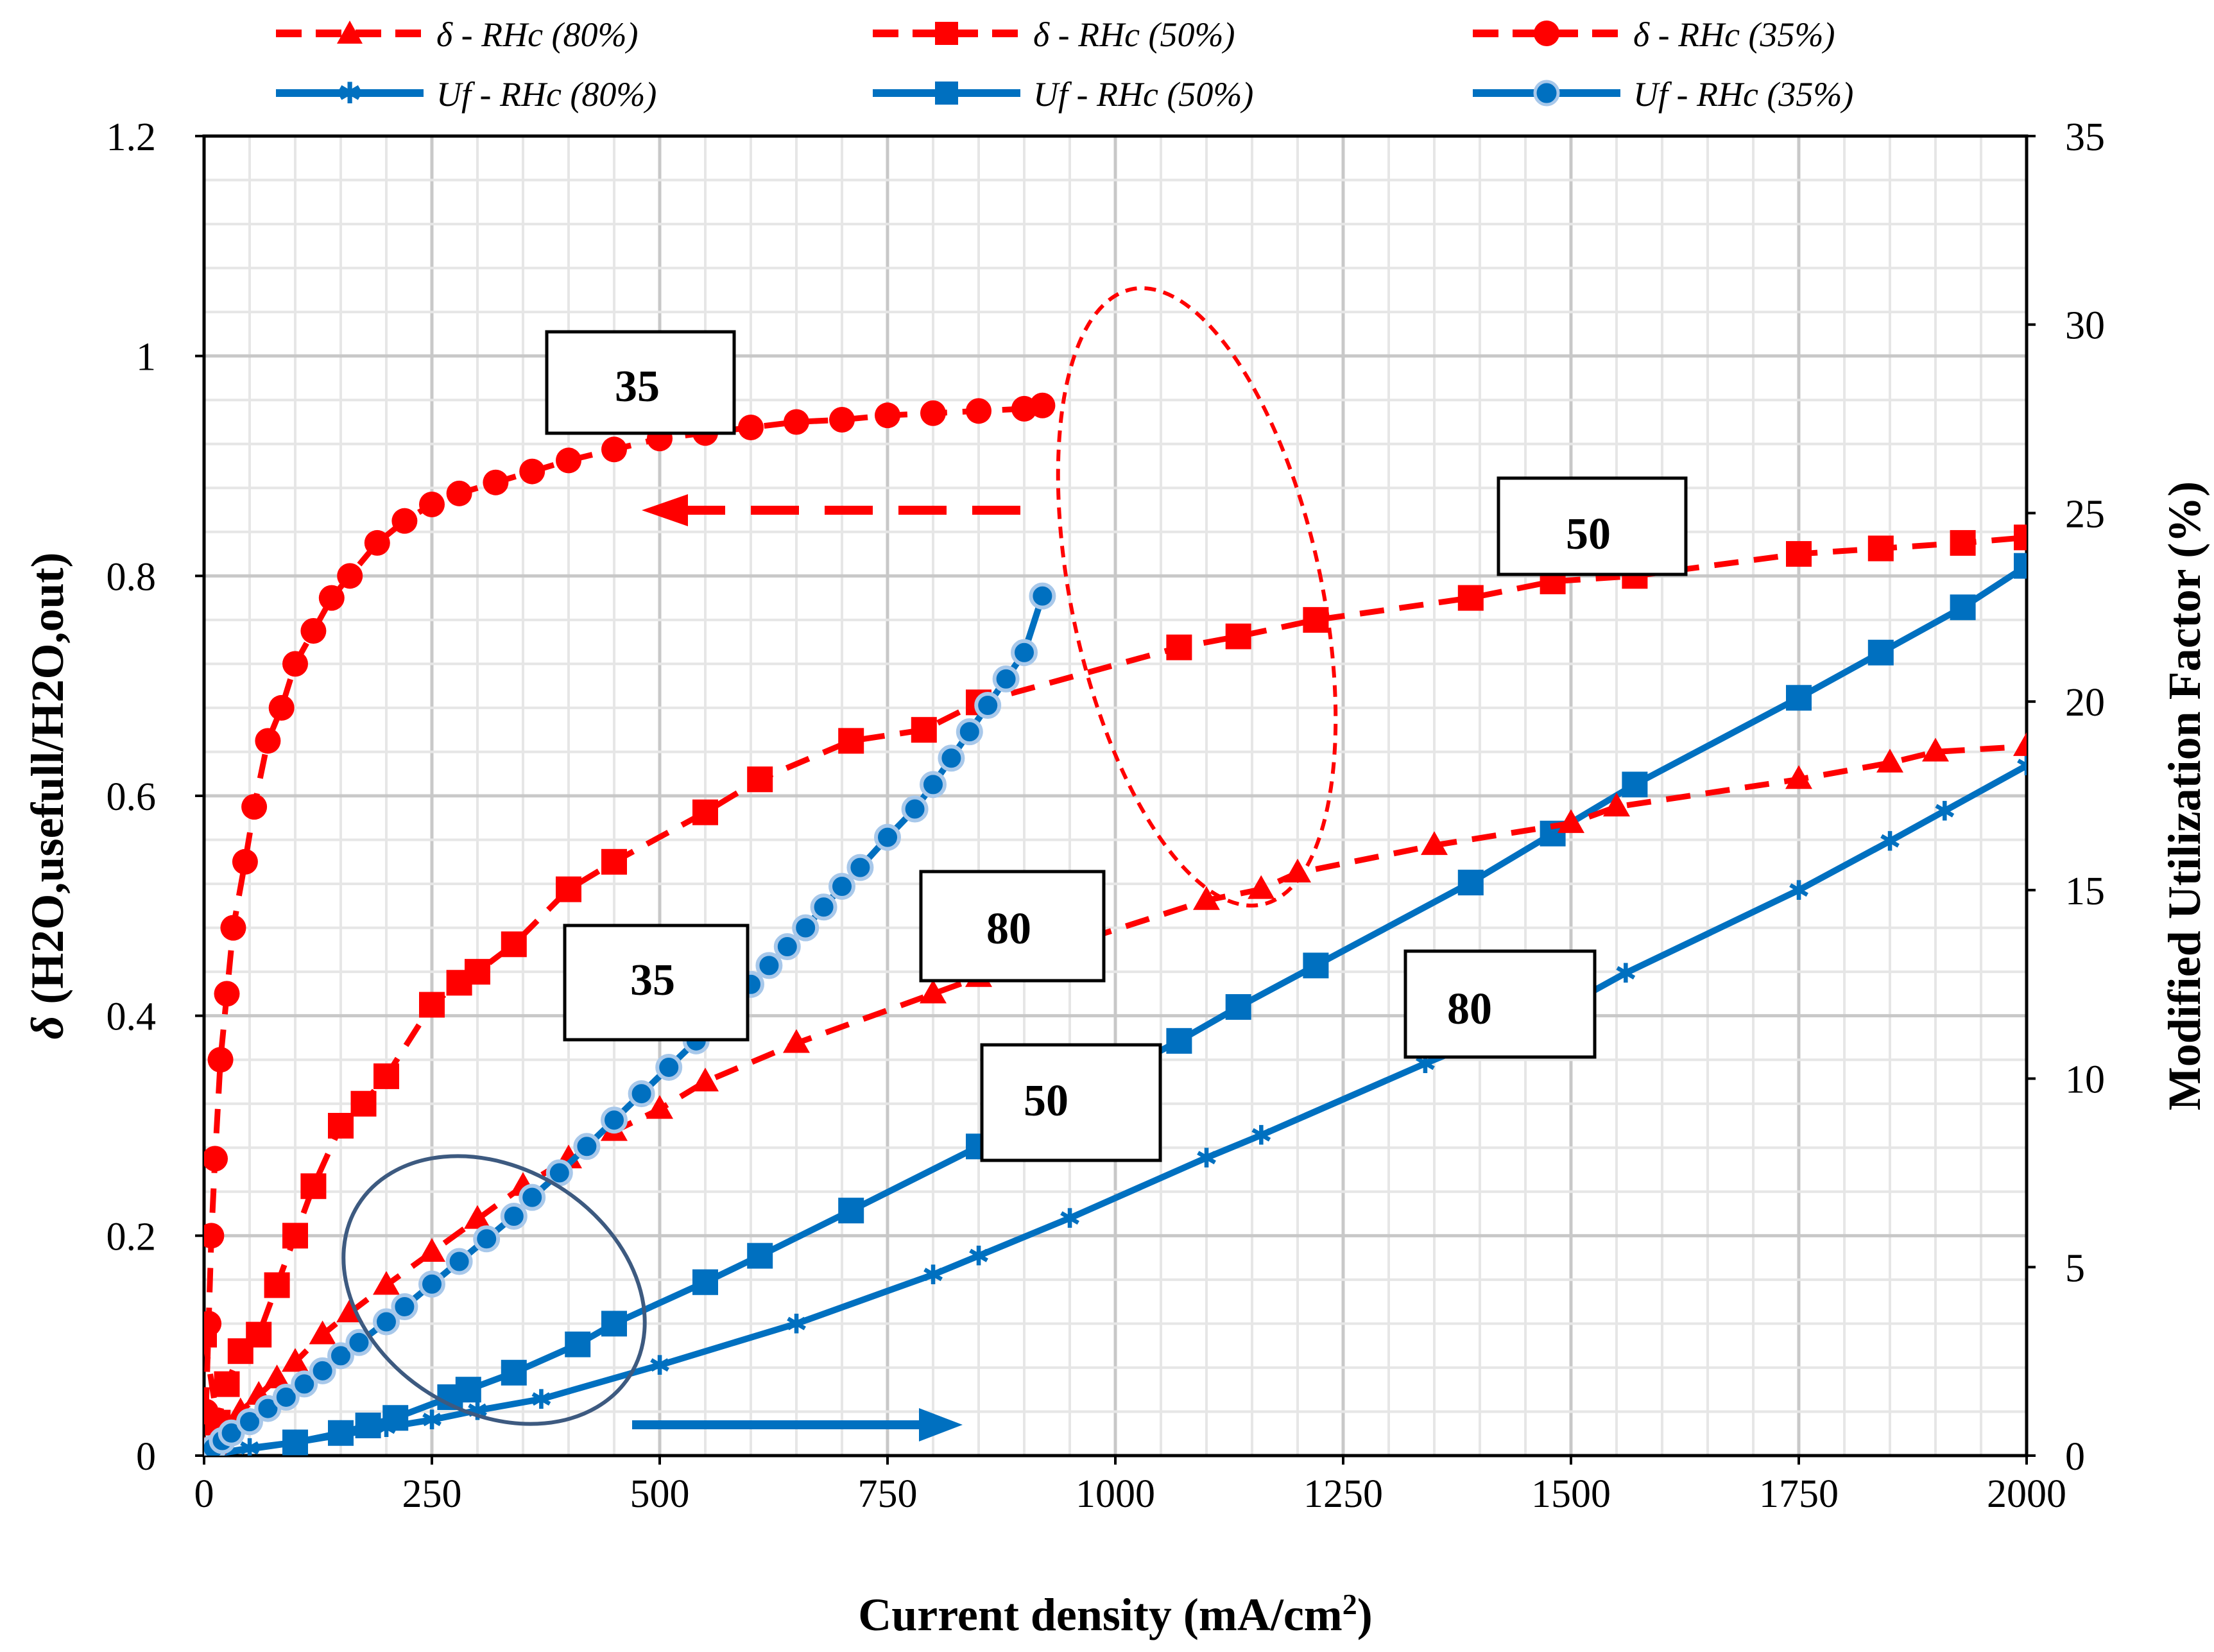 This screenshot has width=2214, height=1652. I want to click on y-right-tick-label: 0, so click(2075, 1457).